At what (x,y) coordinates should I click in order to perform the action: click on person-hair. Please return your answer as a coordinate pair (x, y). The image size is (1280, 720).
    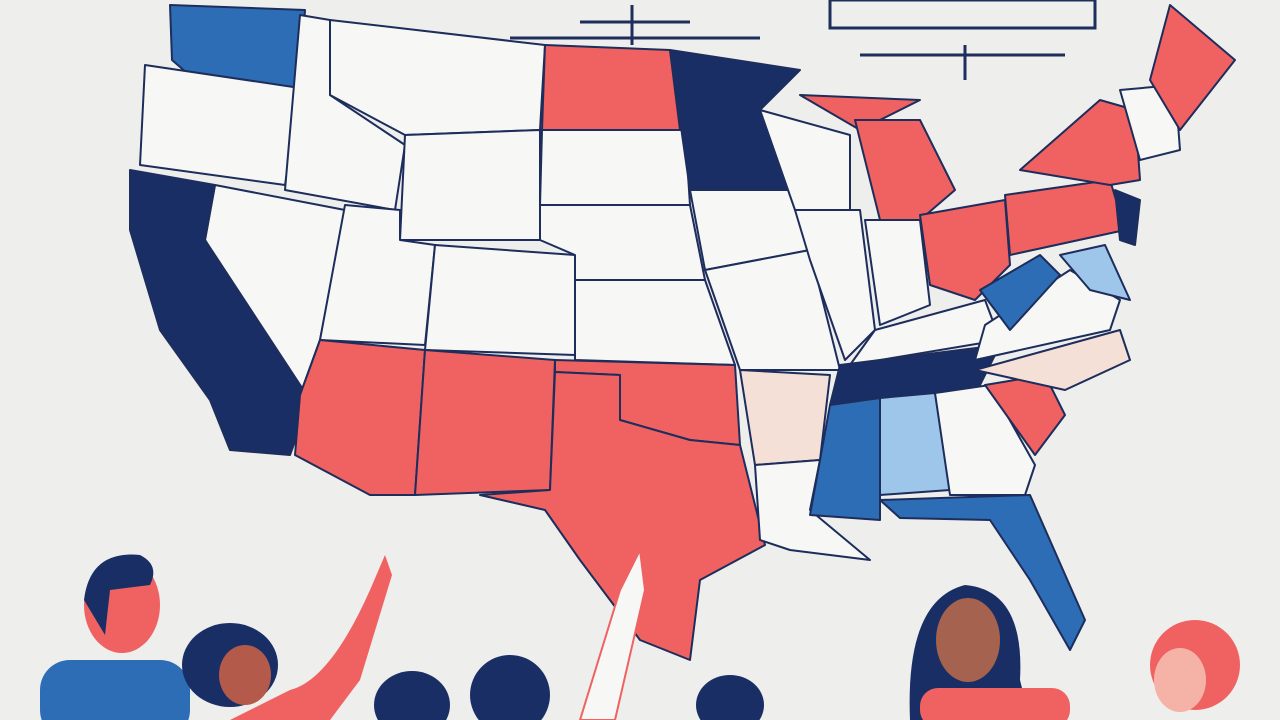
    Looking at the image, I should click on (119, 594).